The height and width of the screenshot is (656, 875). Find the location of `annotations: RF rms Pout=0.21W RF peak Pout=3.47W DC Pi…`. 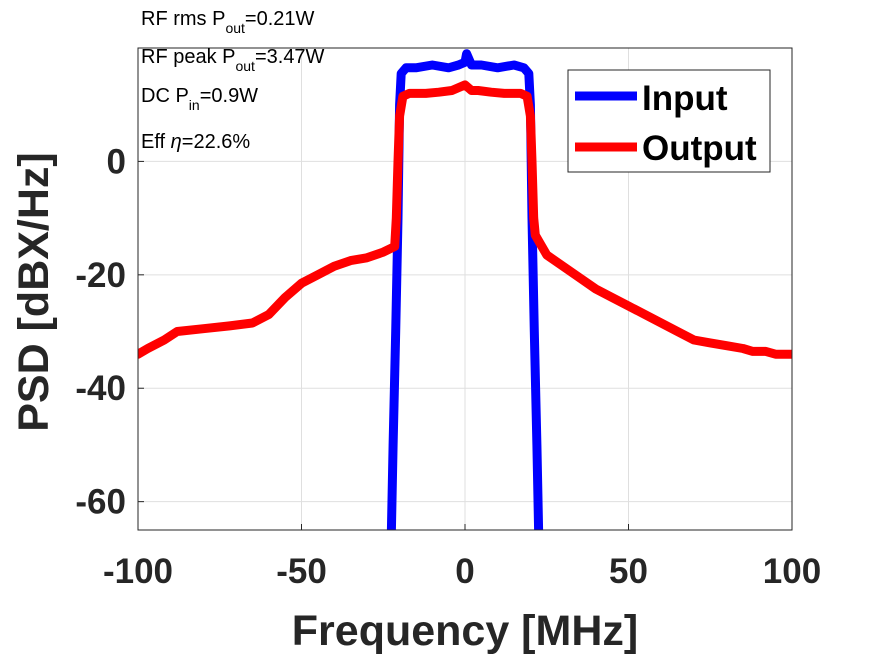

annotations: RF rms Pout=0.21W RF peak Pout=3.47W DC Pi… is located at coordinates (233, 80).